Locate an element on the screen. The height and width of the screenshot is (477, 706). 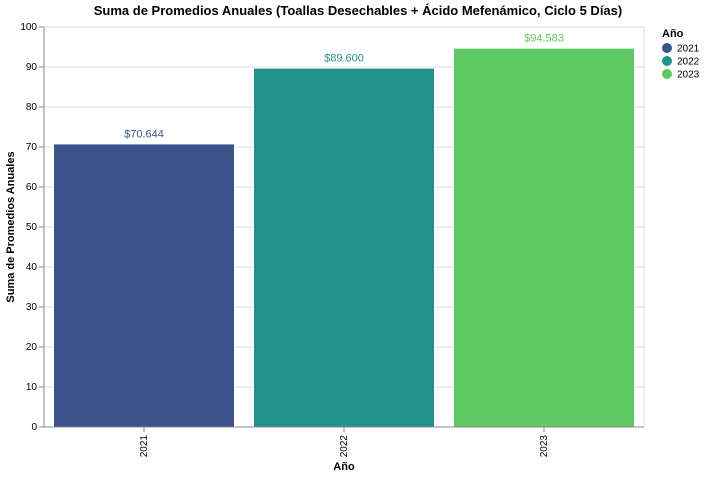
legend-label-2023: 2023 is located at coordinates (688, 75).